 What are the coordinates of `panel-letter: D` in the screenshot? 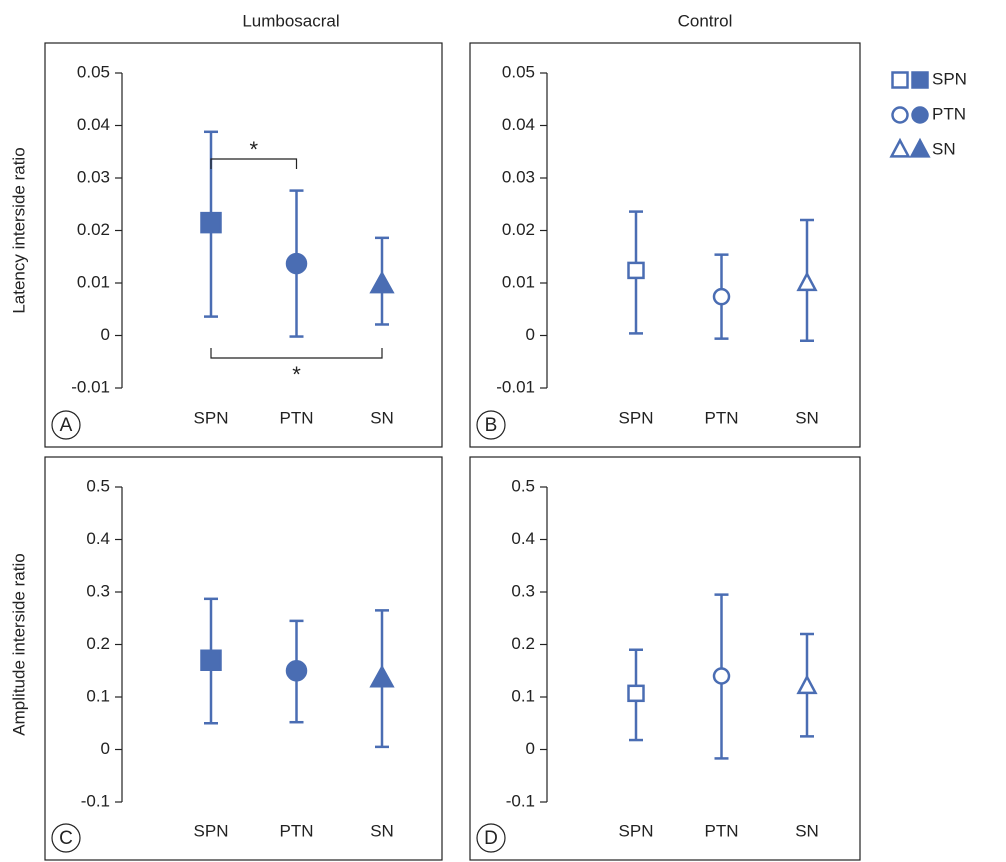 It's located at (491, 838).